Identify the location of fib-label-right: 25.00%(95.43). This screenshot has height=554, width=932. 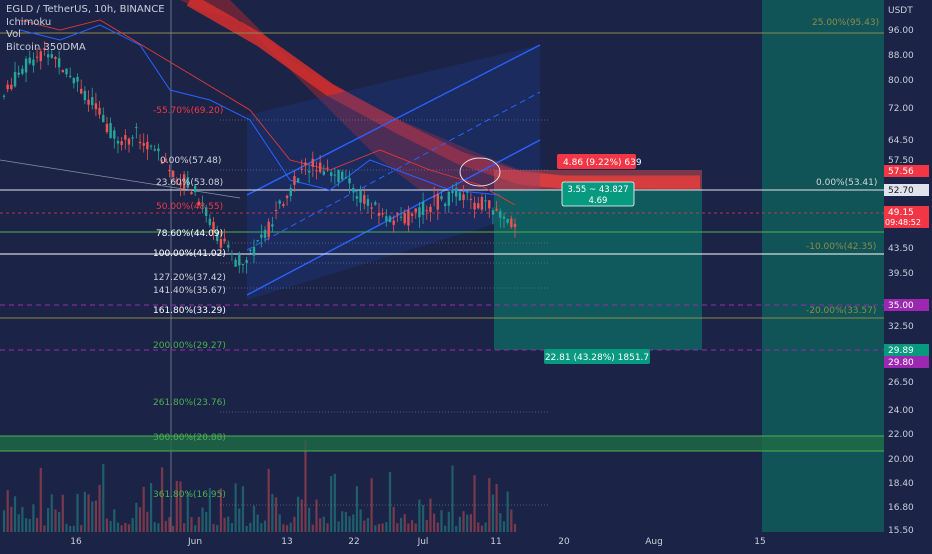
(845, 23).